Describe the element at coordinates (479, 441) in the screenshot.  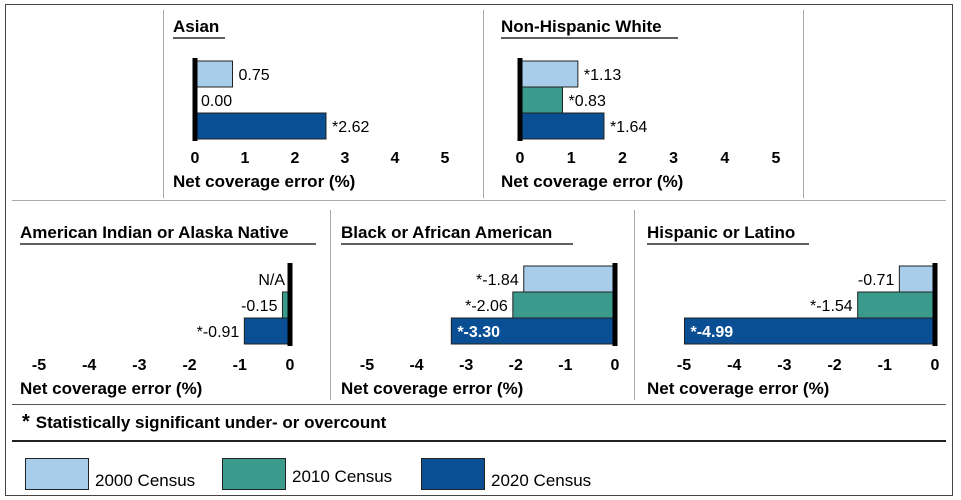
I see `legend-divider` at that location.